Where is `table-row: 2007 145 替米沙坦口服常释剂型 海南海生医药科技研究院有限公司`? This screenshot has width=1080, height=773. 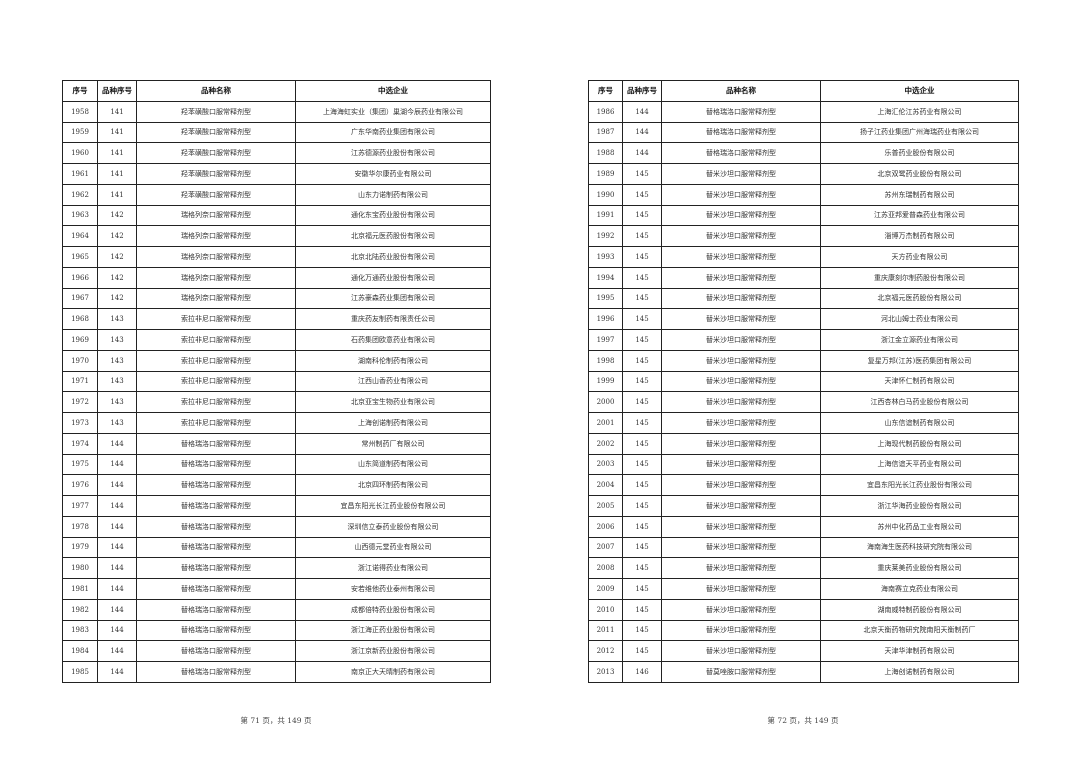
table-row: 2007 145 替米沙坦口服常释剂型 海南海生医药科技研究院有限公司 is located at coordinates (803, 547).